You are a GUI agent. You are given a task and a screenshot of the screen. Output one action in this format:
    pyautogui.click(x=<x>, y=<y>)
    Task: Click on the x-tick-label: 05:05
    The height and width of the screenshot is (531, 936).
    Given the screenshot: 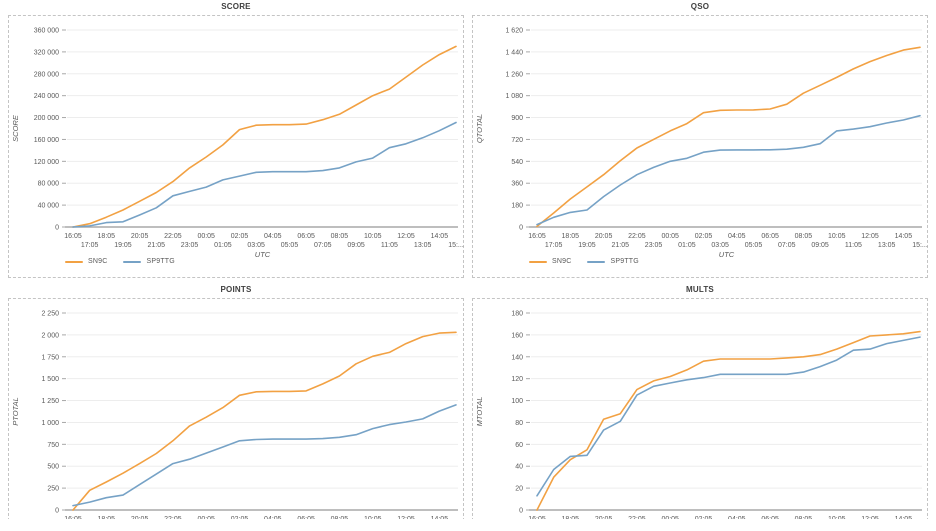 What is the action you would take?
    pyautogui.click(x=754, y=245)
    